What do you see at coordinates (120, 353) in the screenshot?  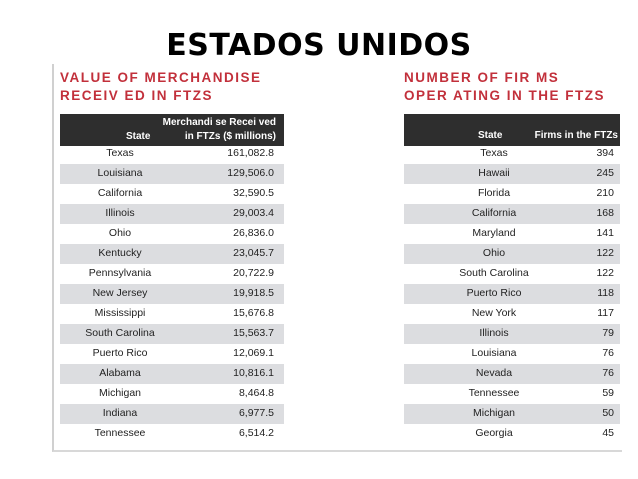 I see `merchandise-state-cell: Puerto Rico` at bounding box center [120, 353].